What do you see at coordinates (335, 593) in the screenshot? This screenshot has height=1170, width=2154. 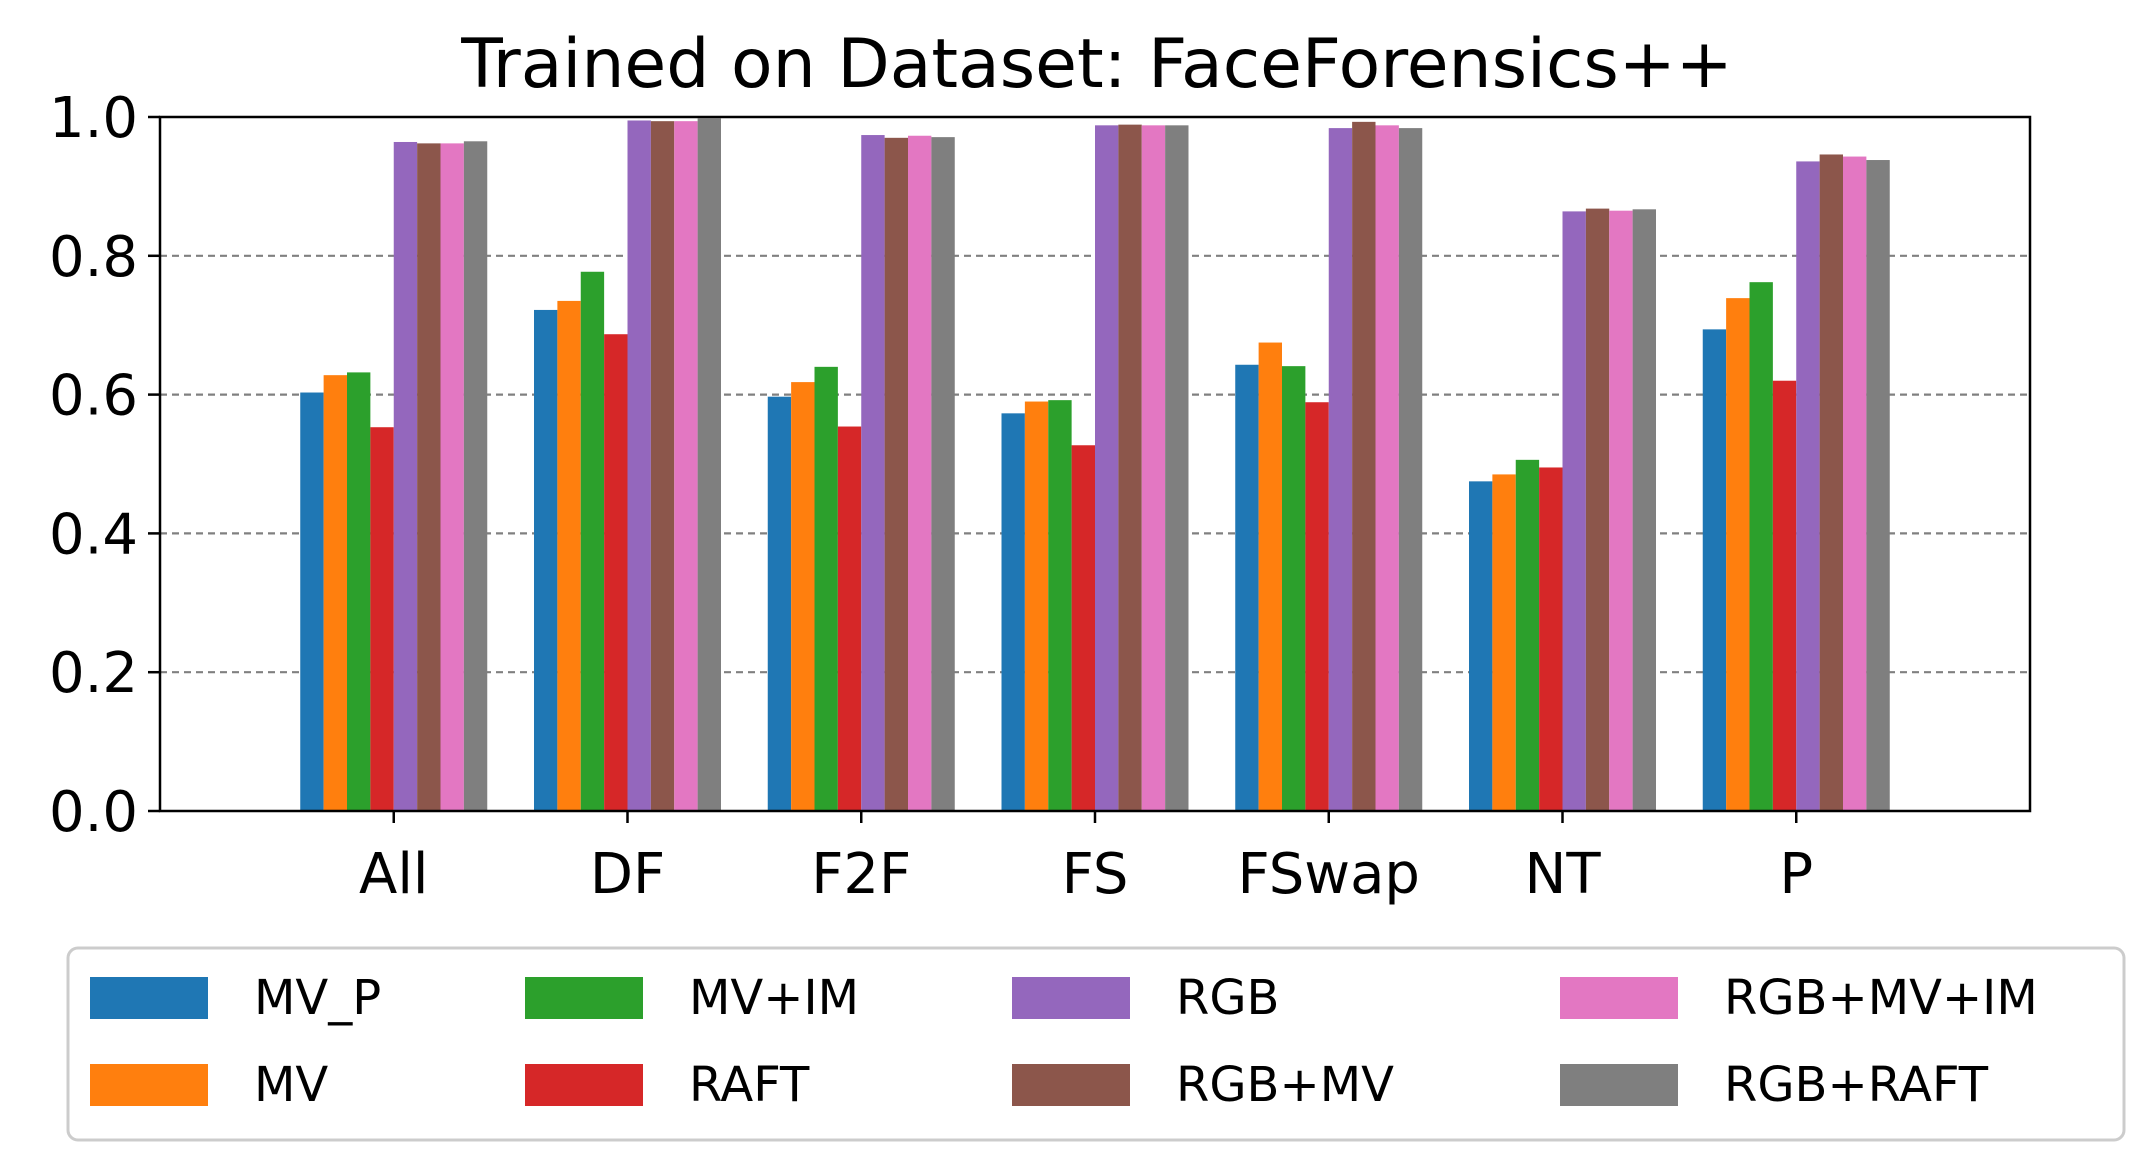 I see `bar-all-mv` at bounding box center [335, 593].